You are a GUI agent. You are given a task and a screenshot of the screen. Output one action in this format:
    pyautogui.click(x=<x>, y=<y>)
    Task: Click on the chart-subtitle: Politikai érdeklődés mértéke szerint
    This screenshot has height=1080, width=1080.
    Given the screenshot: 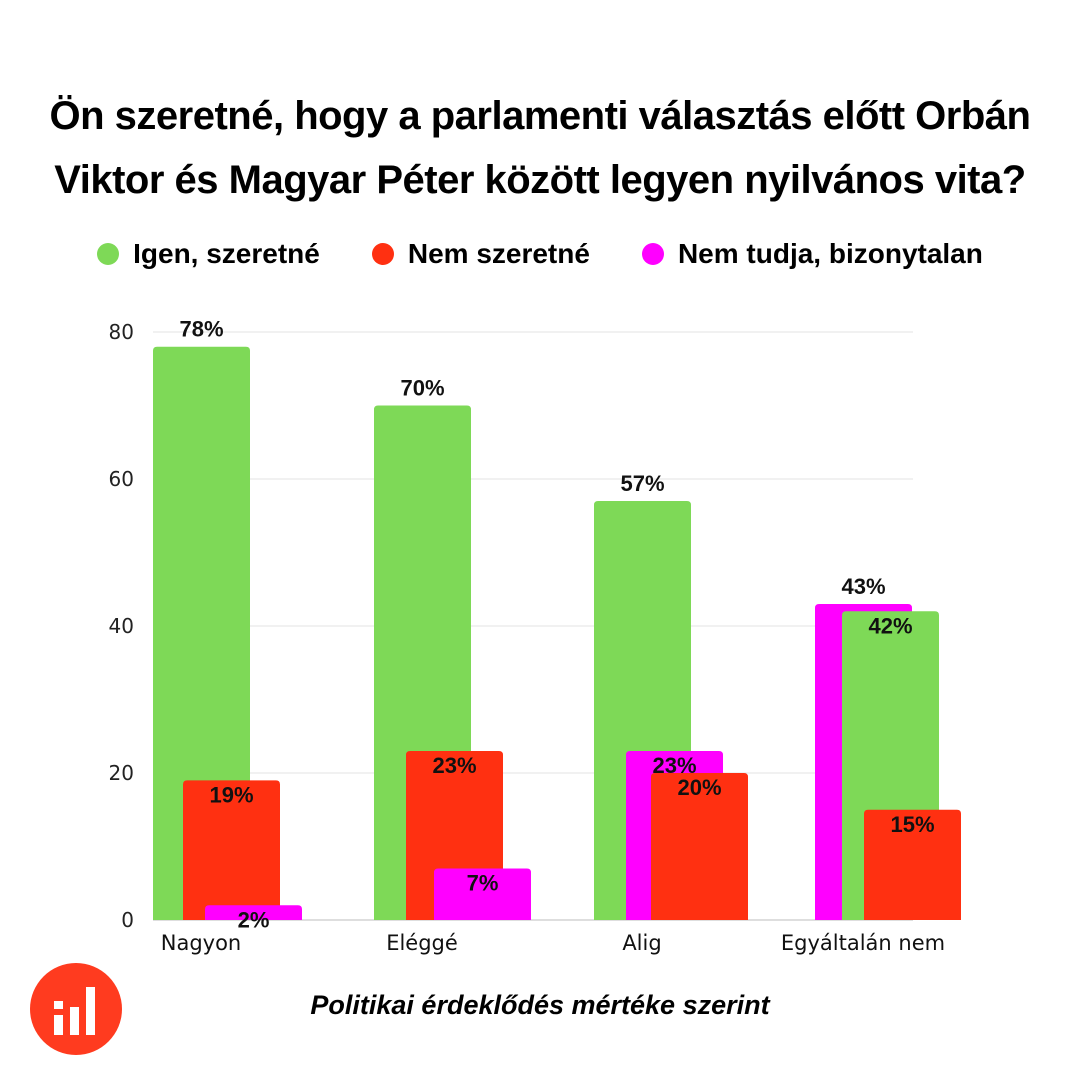 What is the action you would take?
    pyautogui.click(x=540, y=1005)
    